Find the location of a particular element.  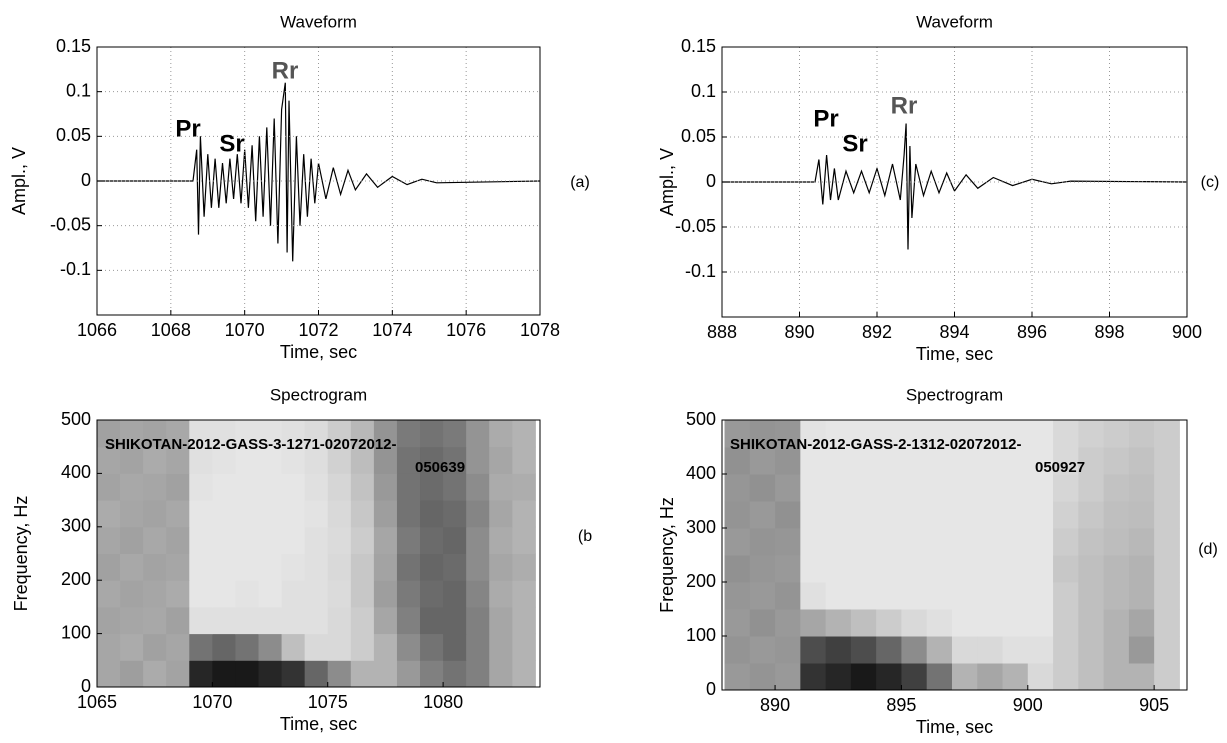

annotation: 050927 is located at coordinates (1060, 467).